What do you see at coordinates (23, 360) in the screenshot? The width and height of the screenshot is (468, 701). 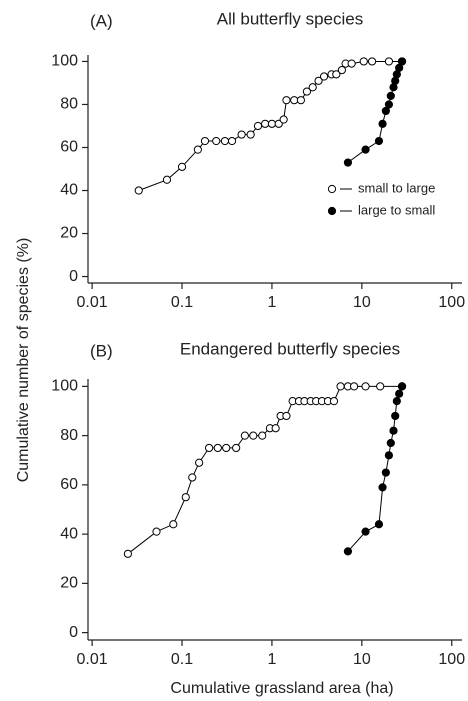 I see `y-axis-label: Cumulative number of species (%)` at bounding box center [23, 360].